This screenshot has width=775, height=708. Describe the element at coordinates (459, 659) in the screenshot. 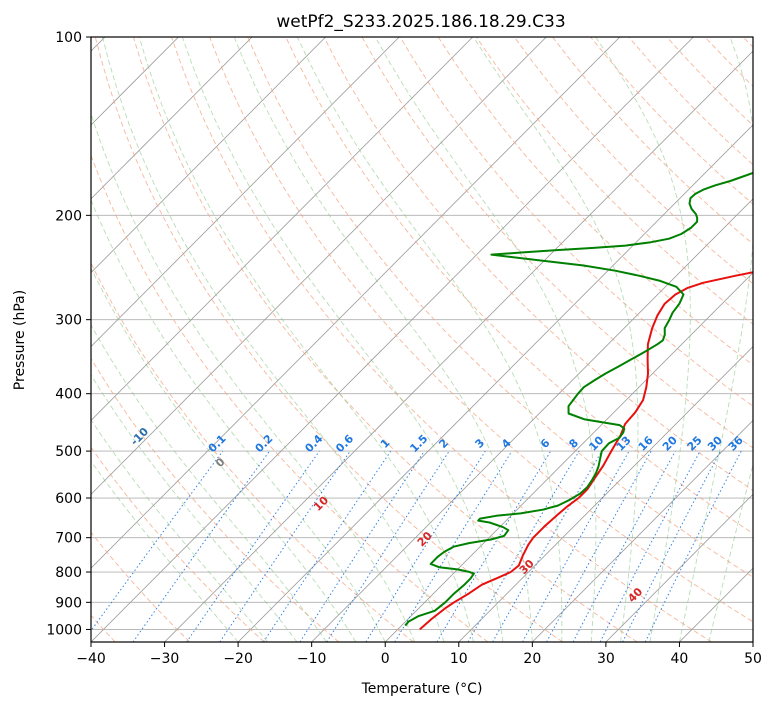

I see `x-tick-label: 10` at that location.